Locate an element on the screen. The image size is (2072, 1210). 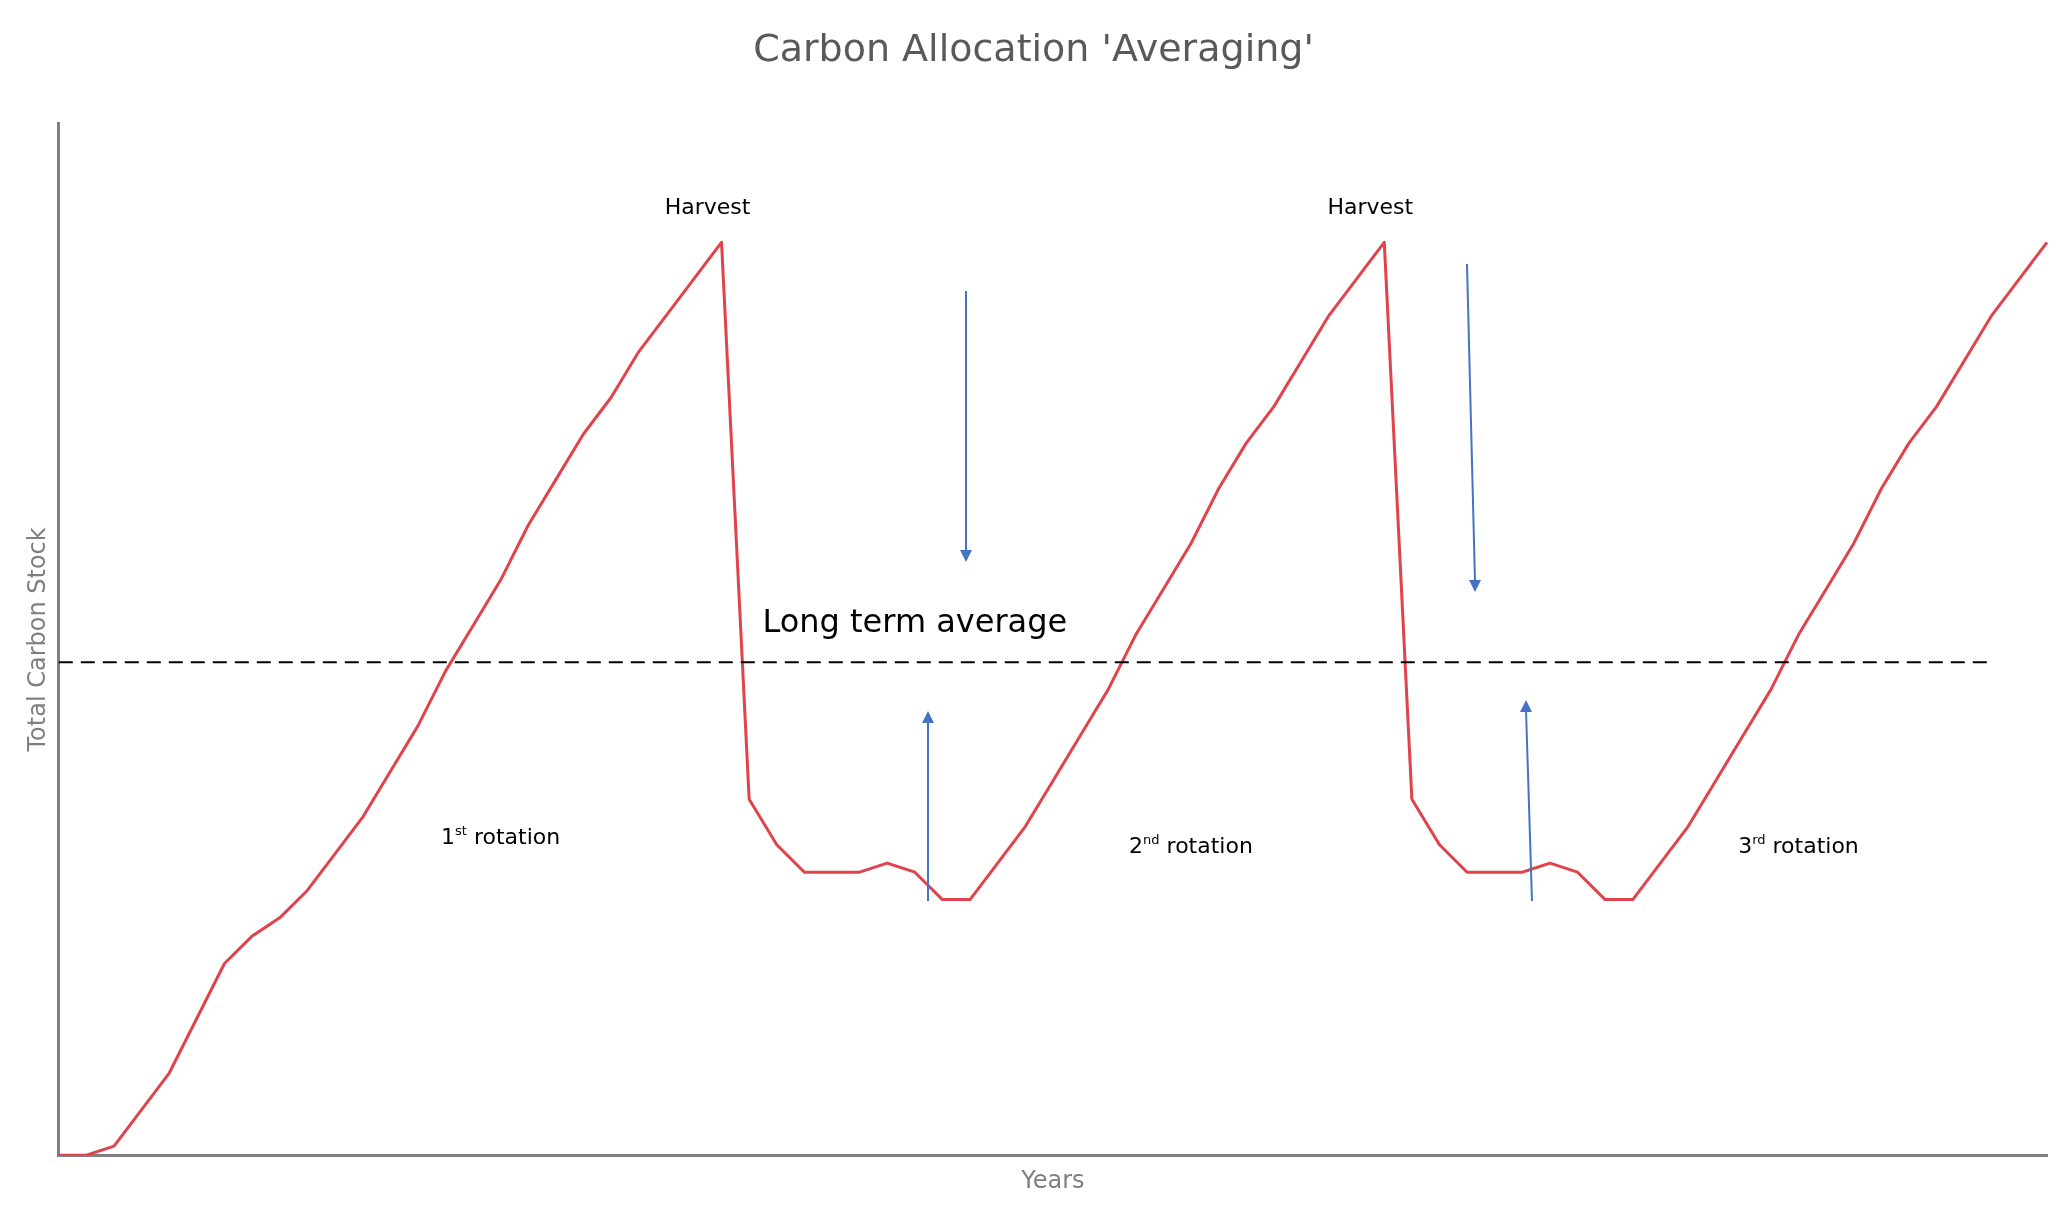
y-axis-title: Total Carbon Stock is located at coordinates (36, 640).